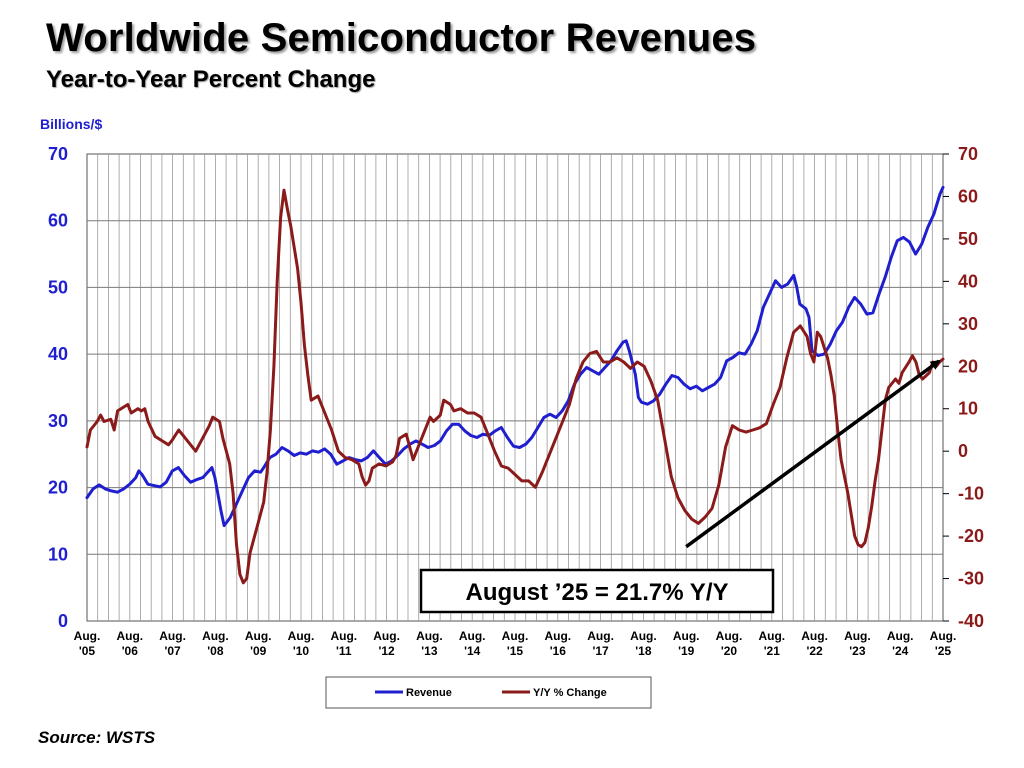 Image resolution: width=1024 pixels, height=768 pixels. What do you see at coordinates (968, 366) in the screenshot?
I see `right-tick-label: 20` at bounding box center [968, 366].